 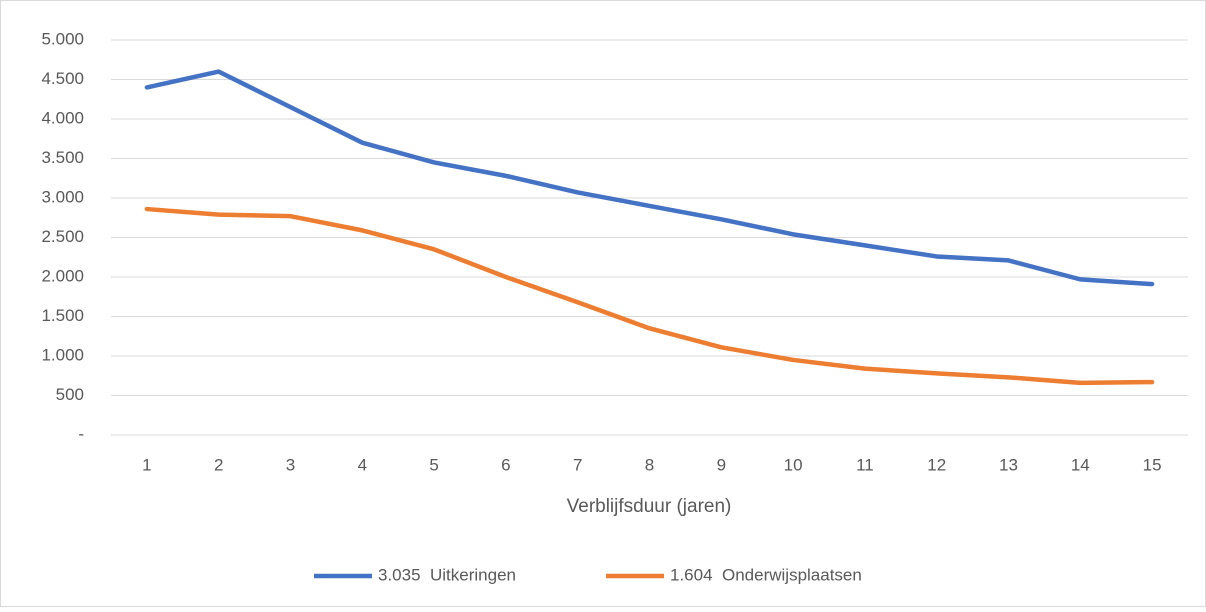 What do you see at coordinates (793, 464) in the screenshot?
I see `x-tick-label: 10` at bounding box center [793, 464].